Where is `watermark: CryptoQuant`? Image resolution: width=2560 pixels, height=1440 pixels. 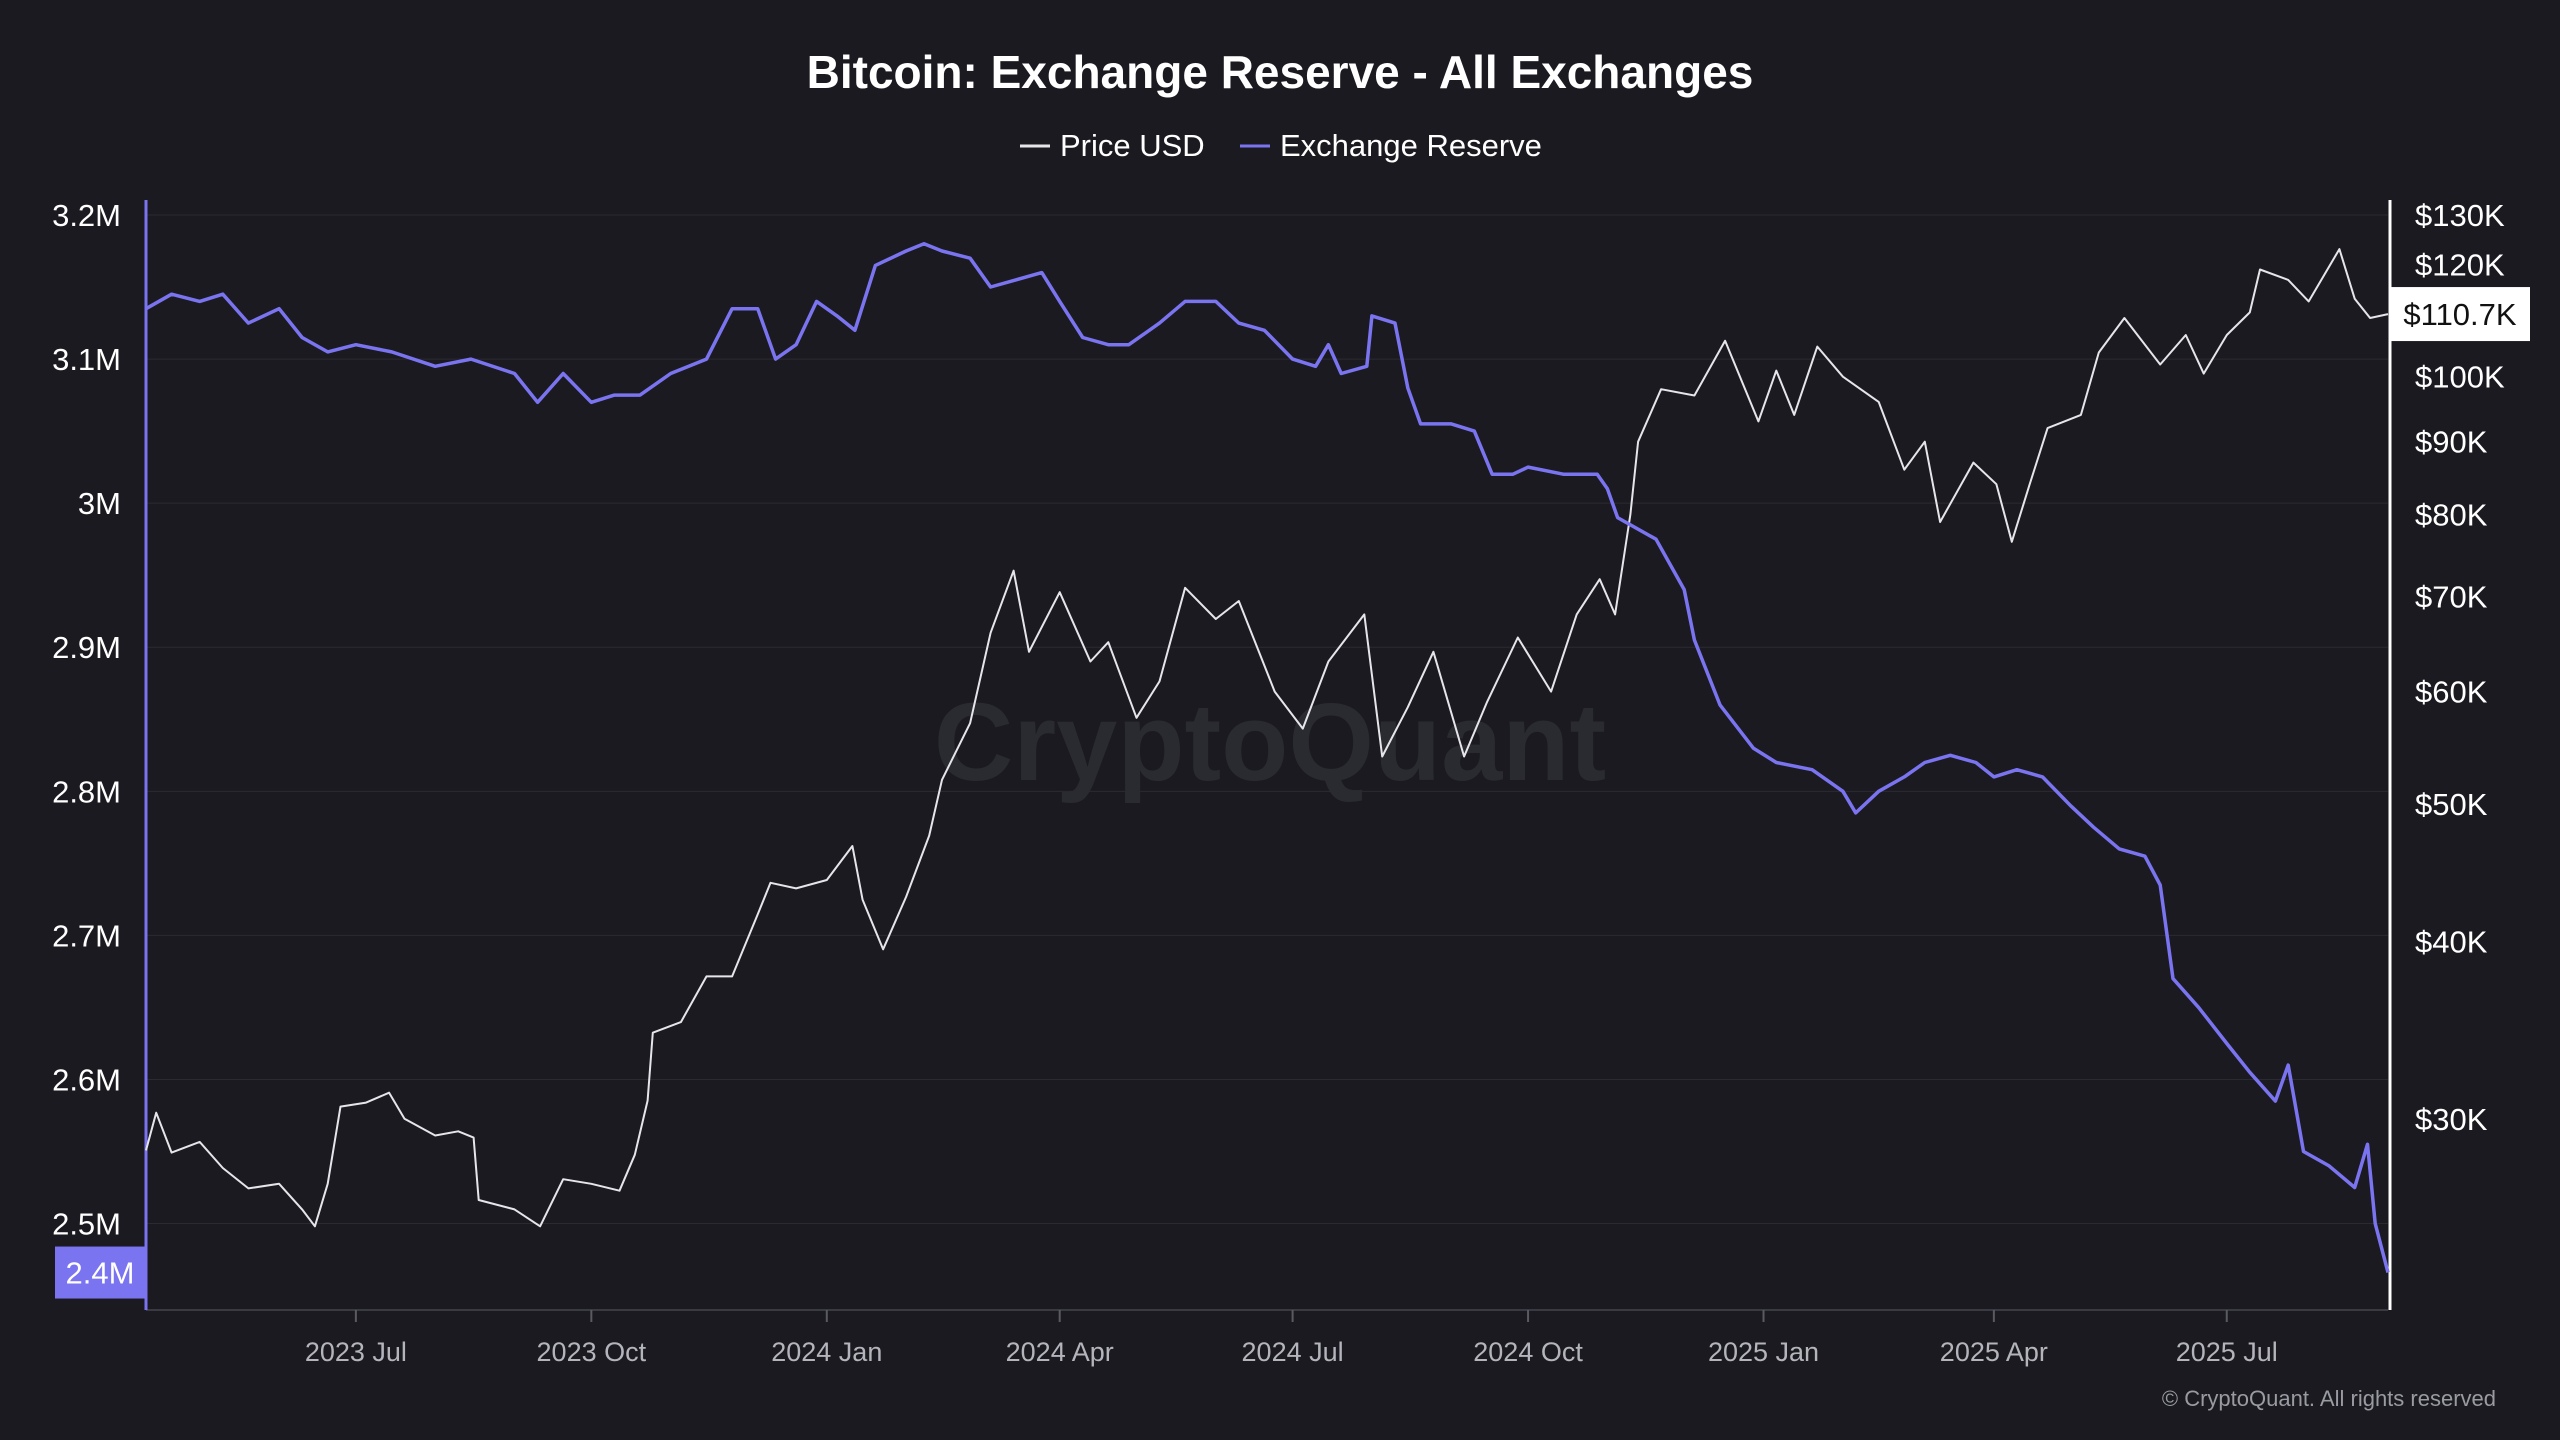 watermark: CryptoQuant is located at coordinates (1270, 742).